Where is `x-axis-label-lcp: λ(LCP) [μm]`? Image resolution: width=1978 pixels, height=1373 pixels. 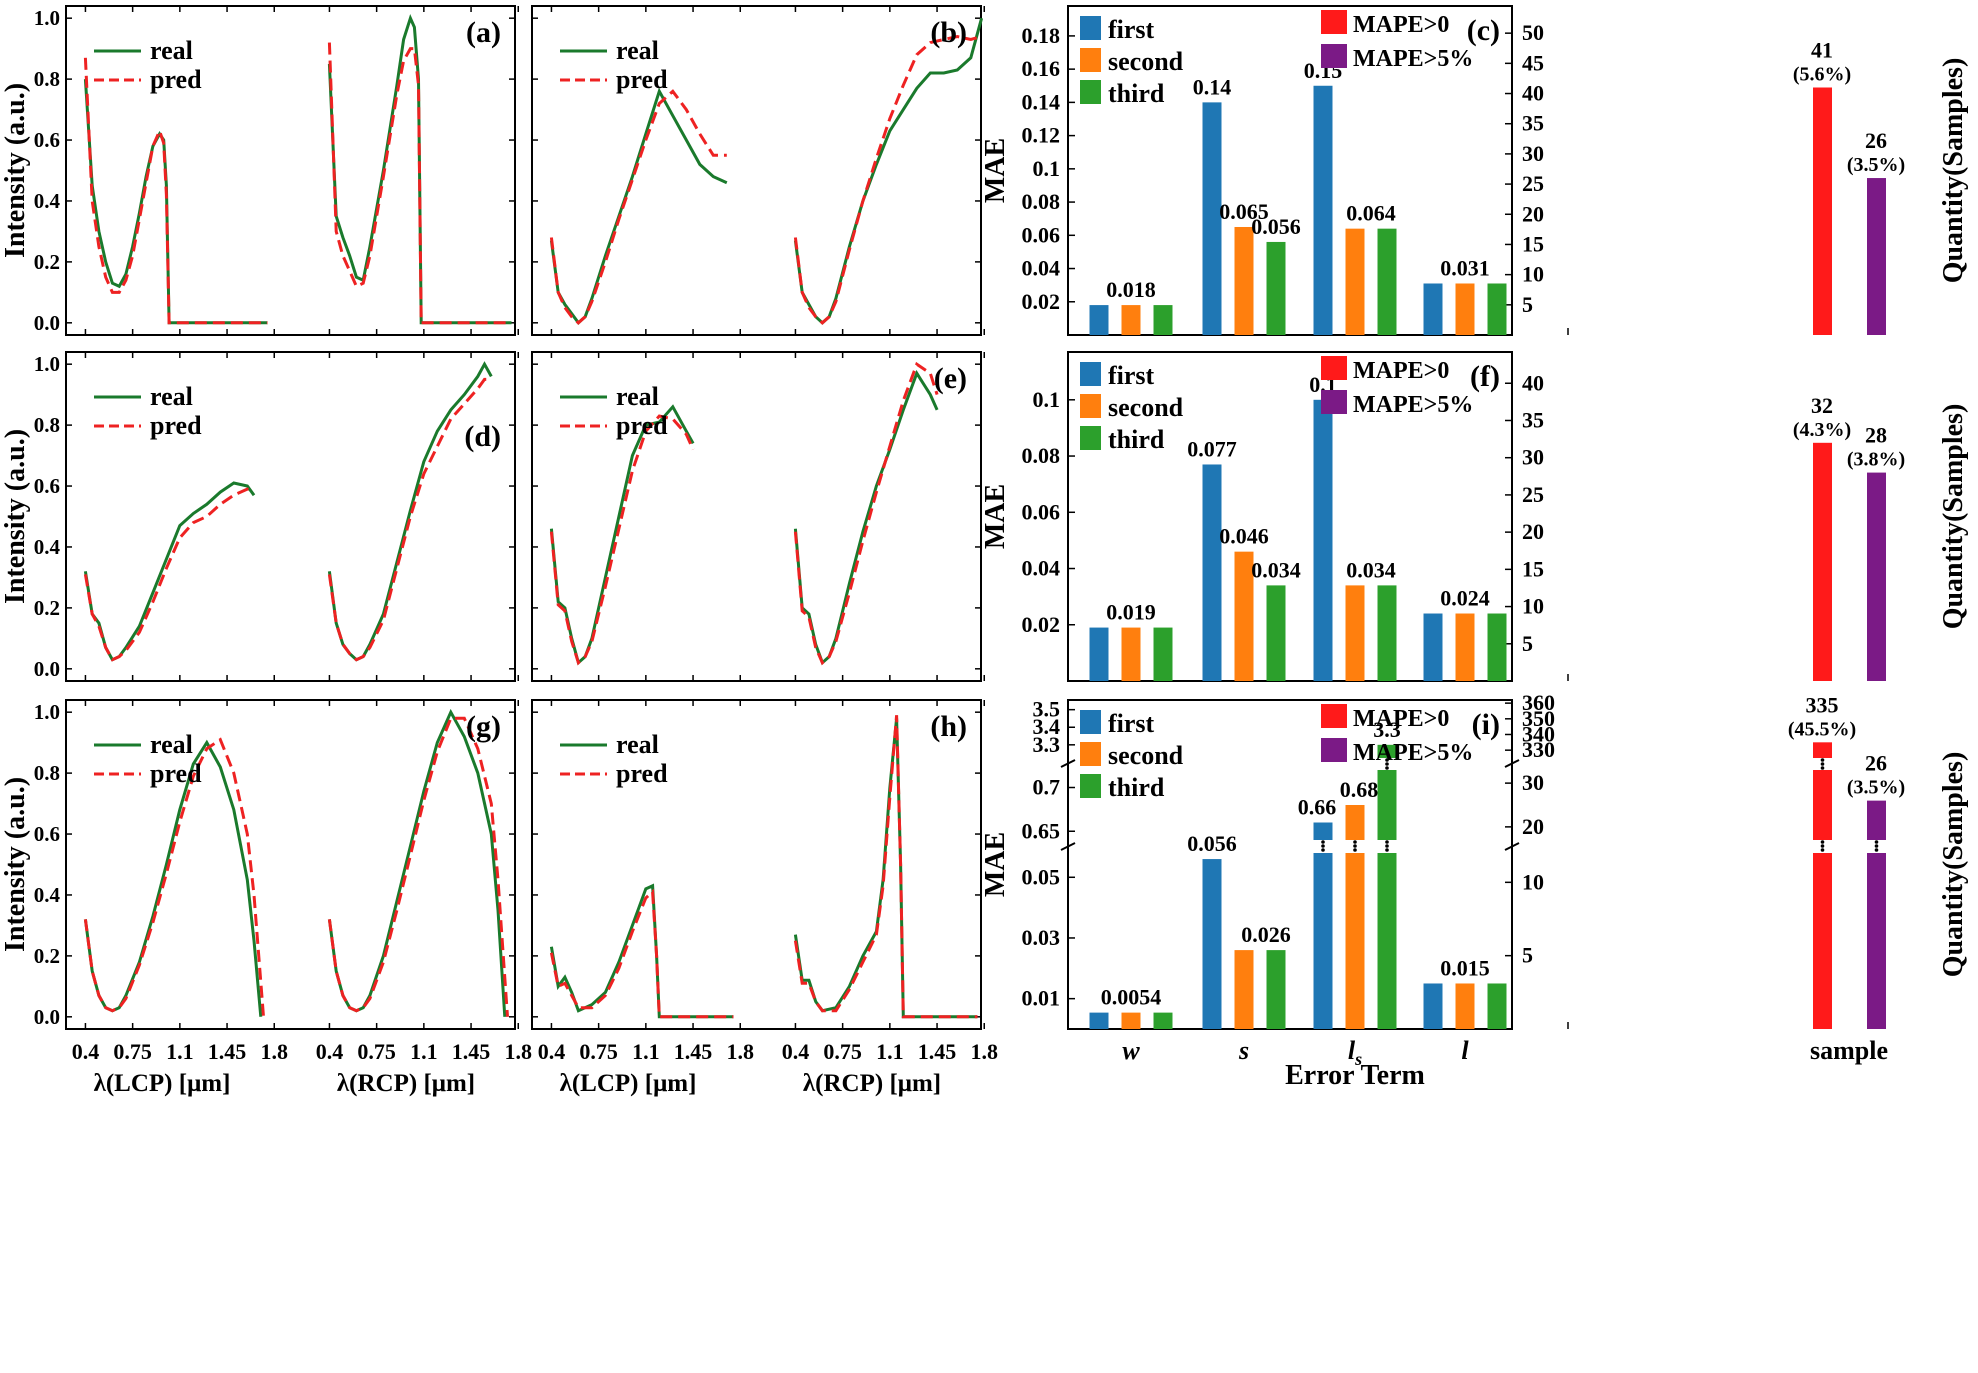 x-axis-label-lcp: λ(LCP) [μm] is located at coordinates (628, 1083).